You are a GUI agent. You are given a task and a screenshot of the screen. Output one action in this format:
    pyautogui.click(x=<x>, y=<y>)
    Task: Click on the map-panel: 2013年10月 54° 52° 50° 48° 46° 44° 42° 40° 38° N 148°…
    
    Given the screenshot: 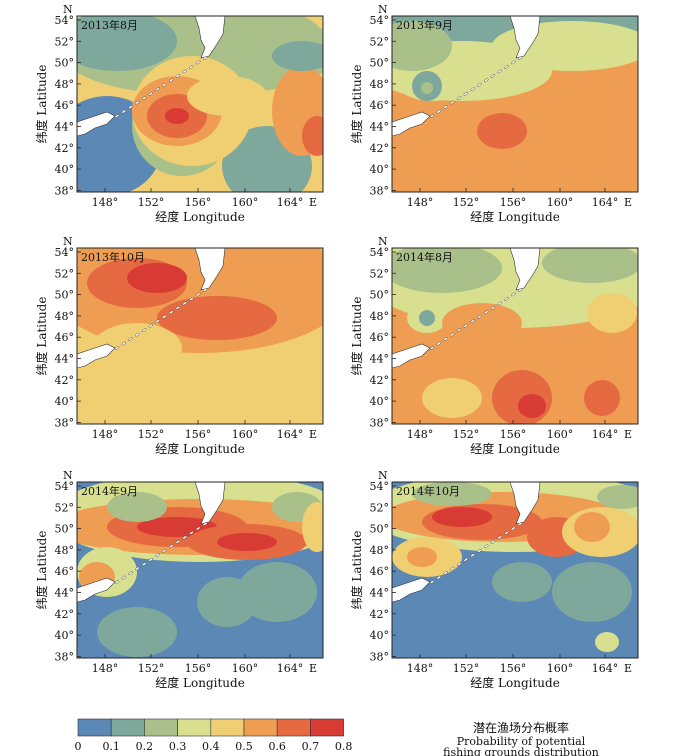 What is the action you would take?
    pyautogui.click(x=179, y=345)
    